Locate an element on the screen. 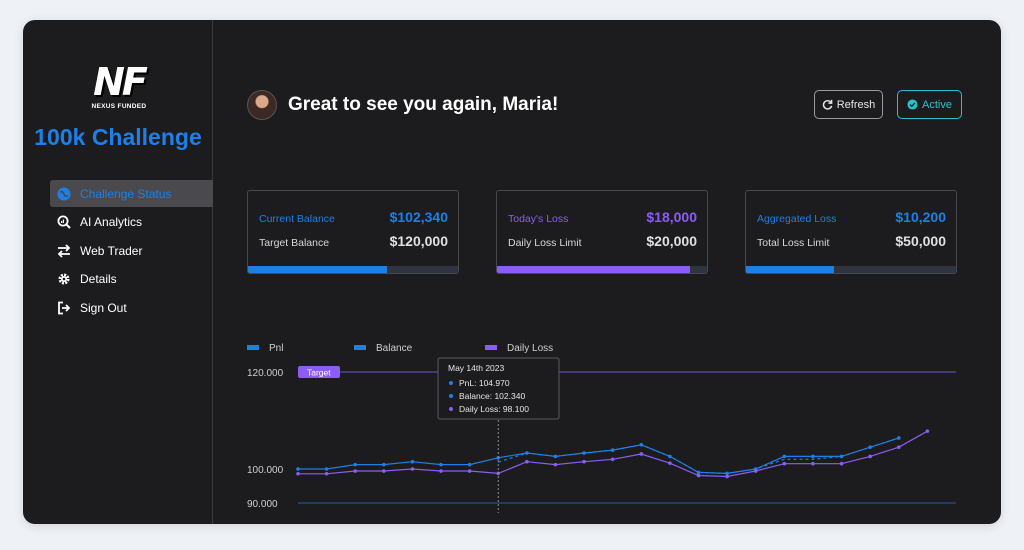 The height and width of the screenshot is (550, 1024). card-label: Current Balance is located at coordinates (297, 219).